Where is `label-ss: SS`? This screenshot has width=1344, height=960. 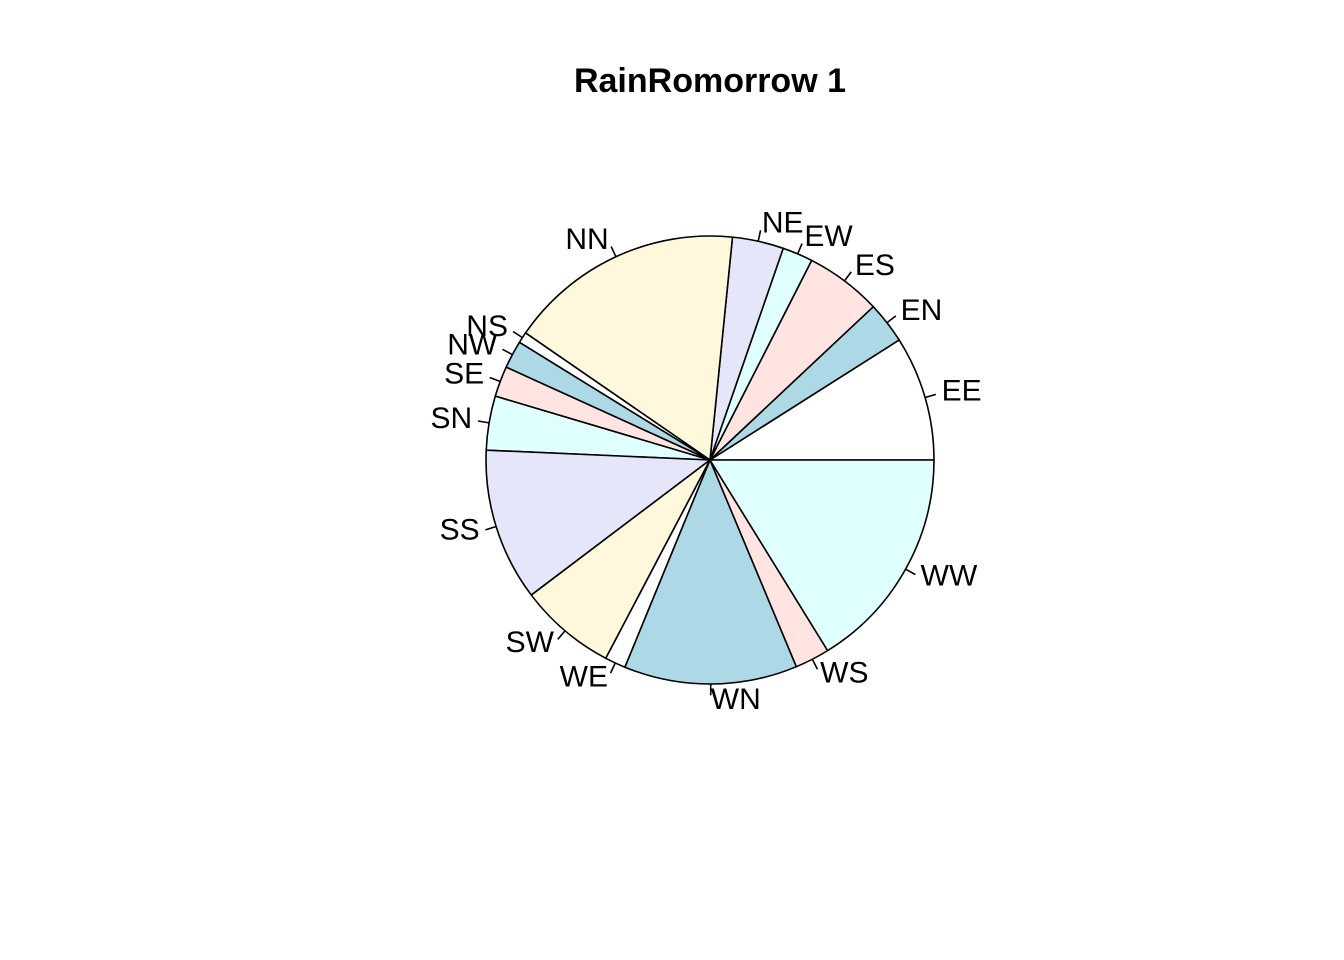 label-ss: SS is located at coordinates (460, 530).